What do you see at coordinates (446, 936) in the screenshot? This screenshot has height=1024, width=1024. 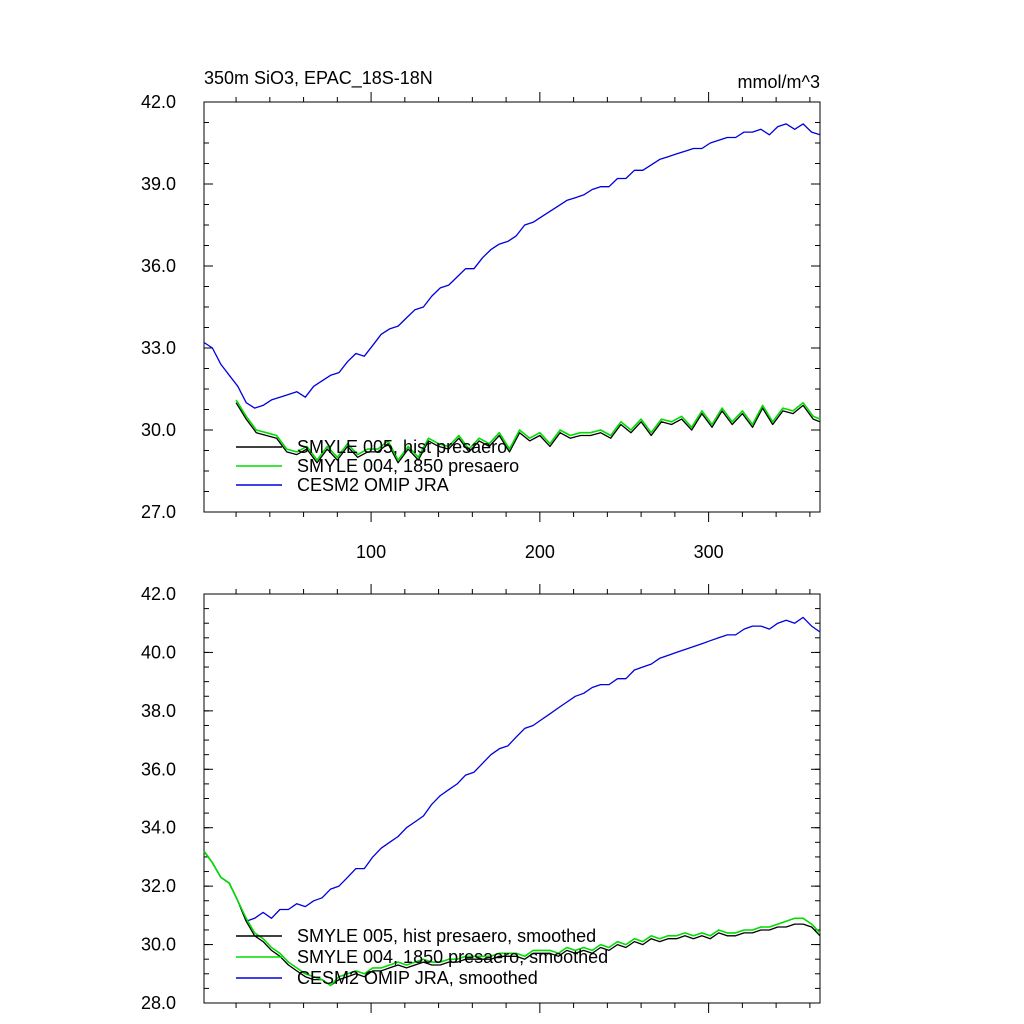 I see `legend-label: SMYLE 005, hist presaero, smoothed` at bounding box center [446, 936].